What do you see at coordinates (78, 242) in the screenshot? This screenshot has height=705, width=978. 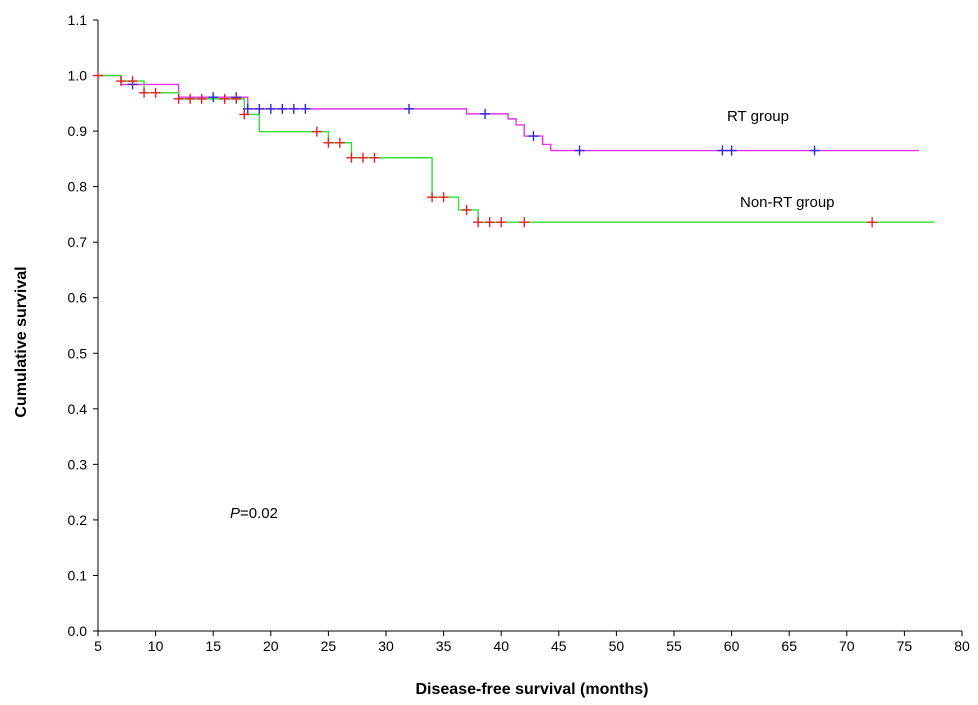 I see `y-tick-label: 0.7` at bounding box center [78, 242].